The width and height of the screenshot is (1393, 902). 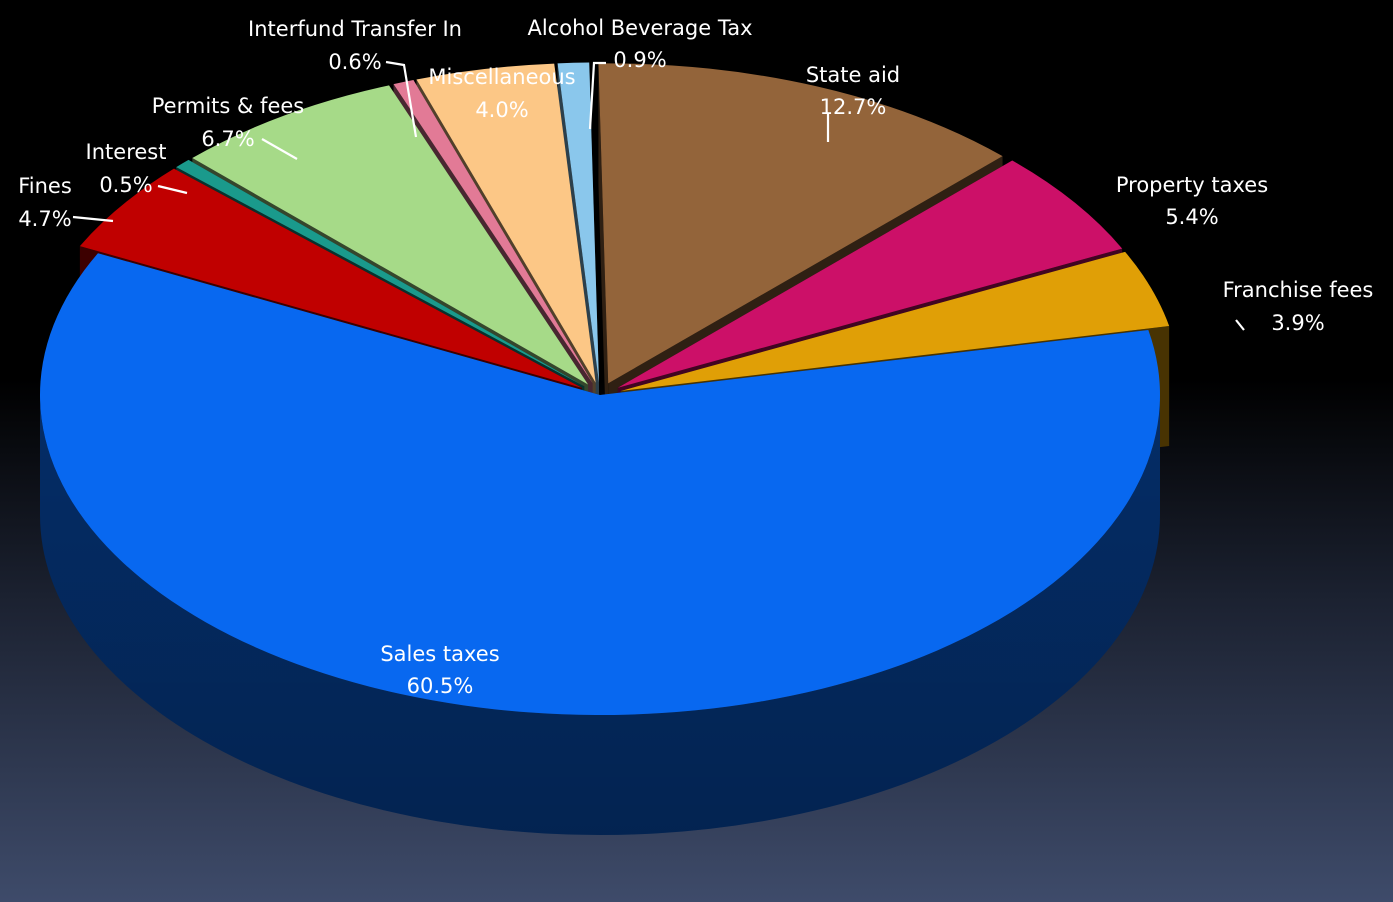 I want to click on leader-franchise-fees, so click(x=1240, y=325).